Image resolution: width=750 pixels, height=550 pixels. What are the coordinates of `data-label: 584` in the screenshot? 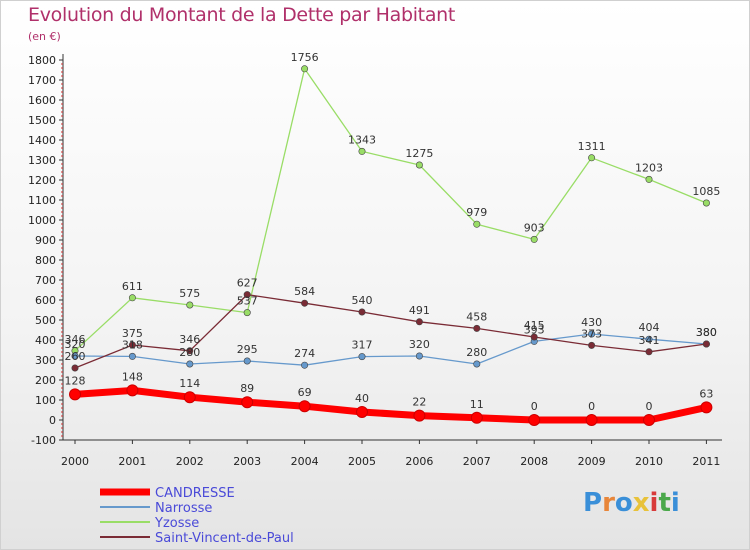 It's located at (304, 291).